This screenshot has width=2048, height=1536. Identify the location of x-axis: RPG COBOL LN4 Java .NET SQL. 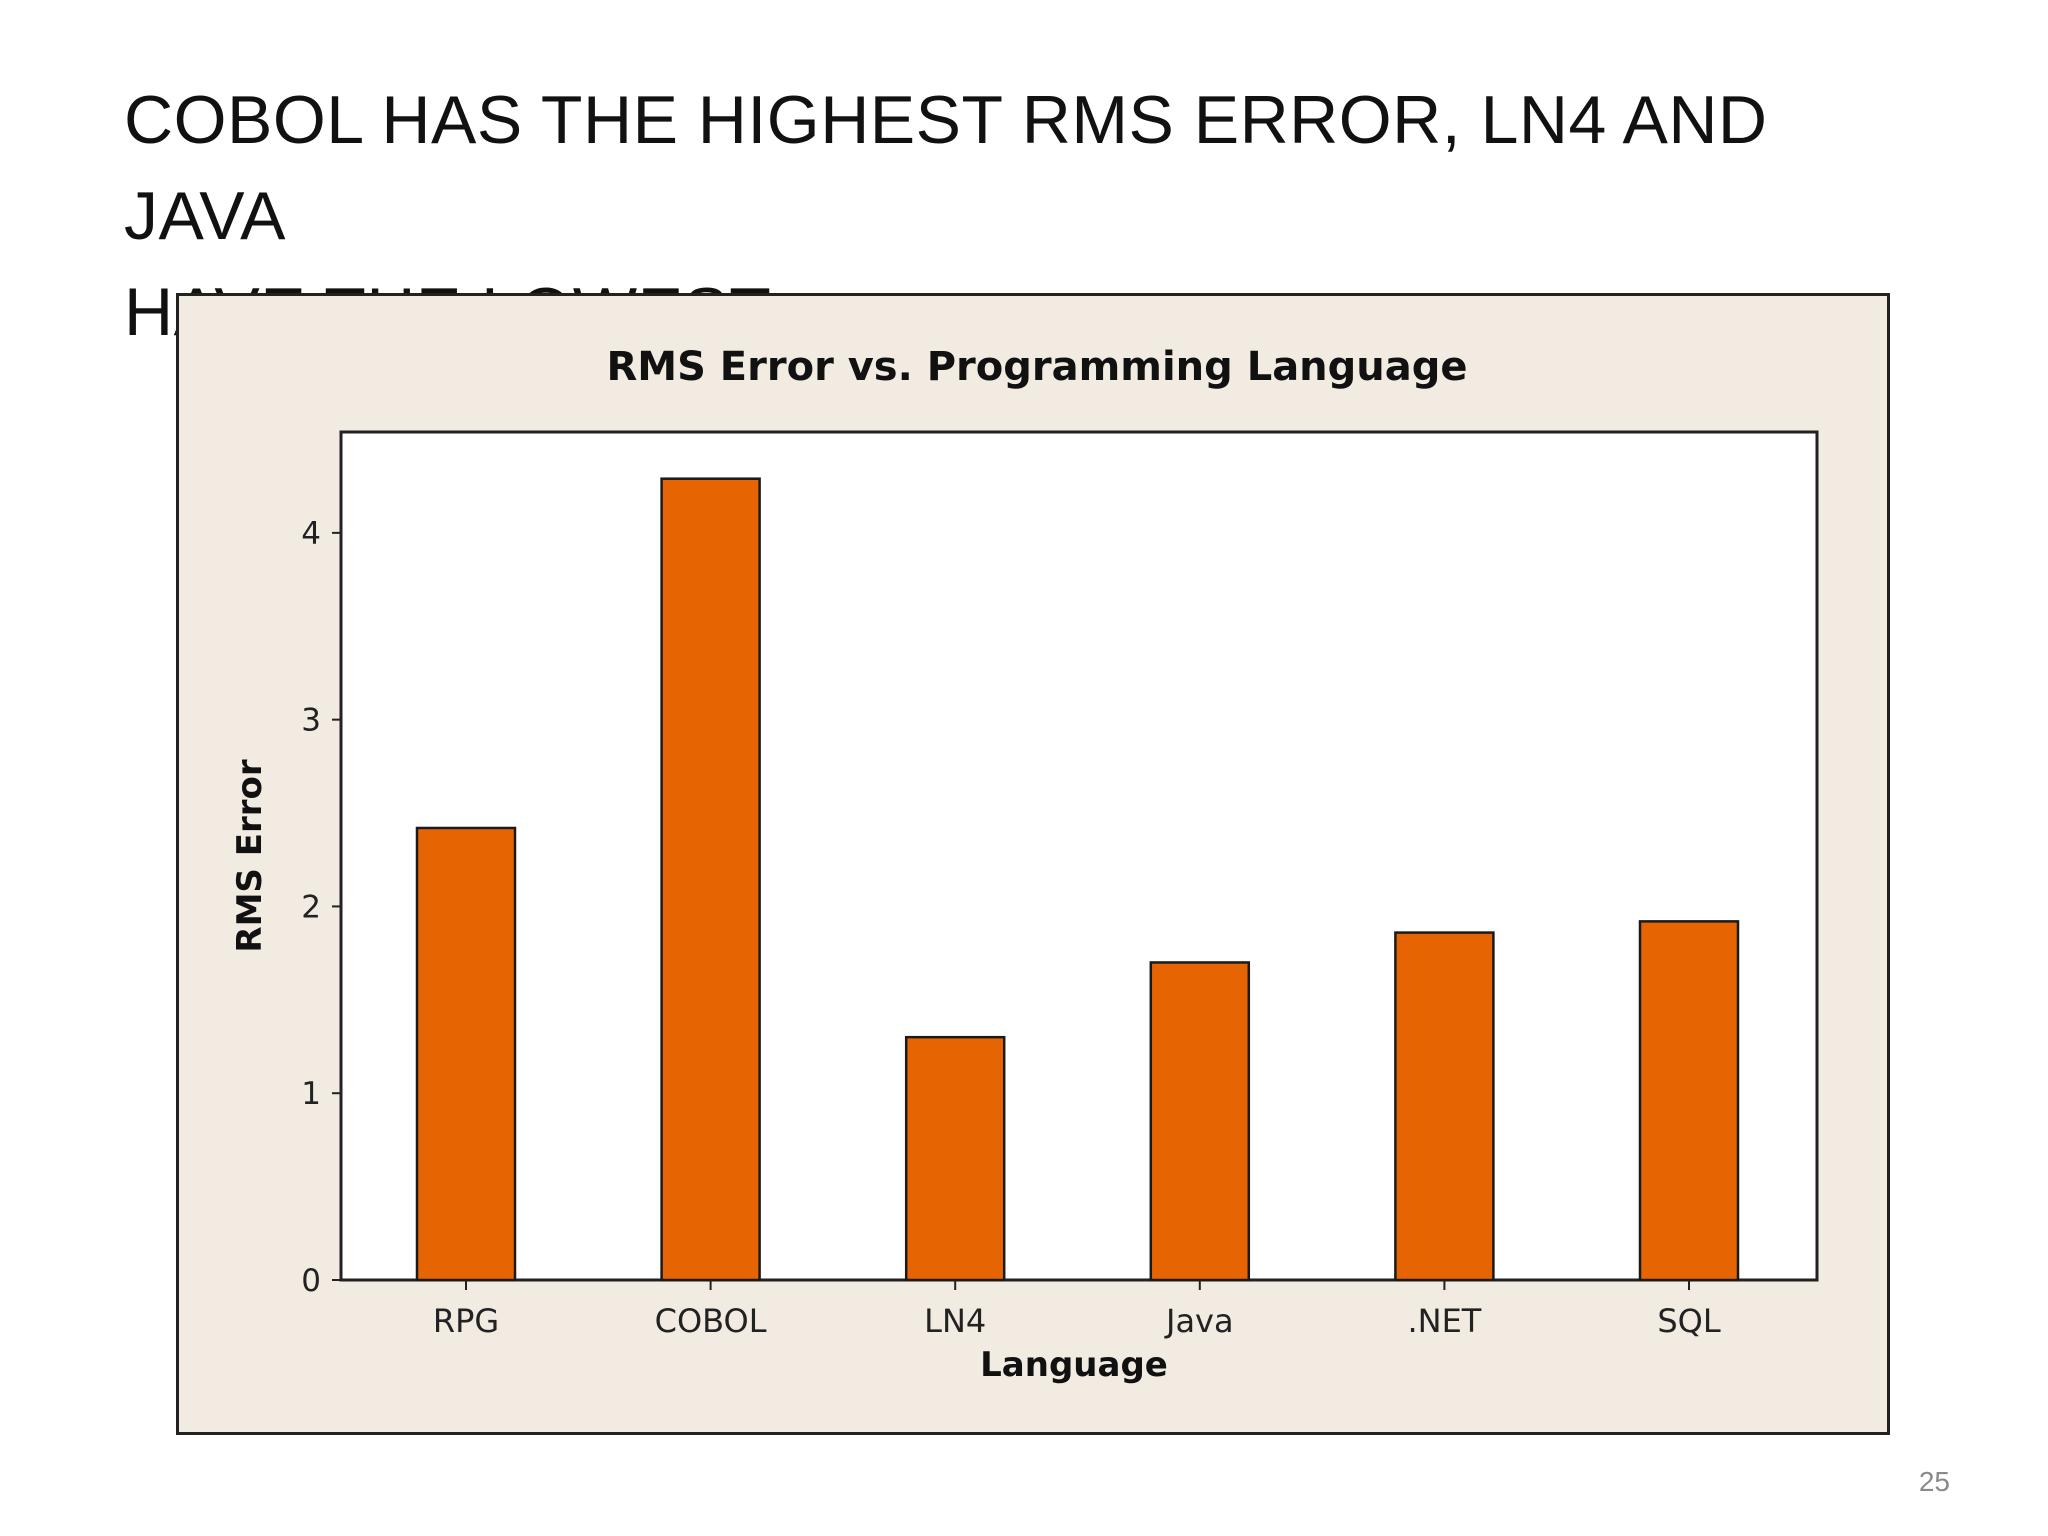
(1077, 1310).